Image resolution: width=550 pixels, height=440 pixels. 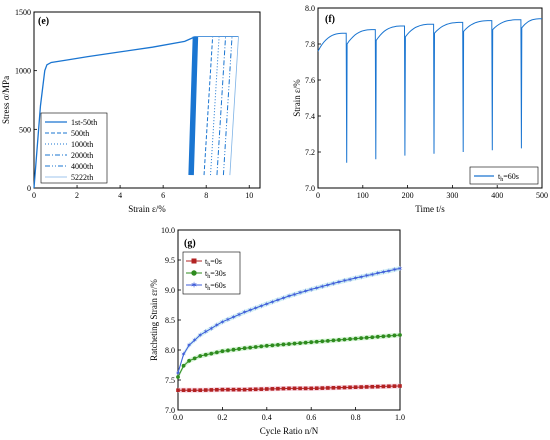 What do you see at coordinates (389, 271) in the screenshot?
I see `panel-g-point-3-38: ✶` at bounding box center [389, 271].